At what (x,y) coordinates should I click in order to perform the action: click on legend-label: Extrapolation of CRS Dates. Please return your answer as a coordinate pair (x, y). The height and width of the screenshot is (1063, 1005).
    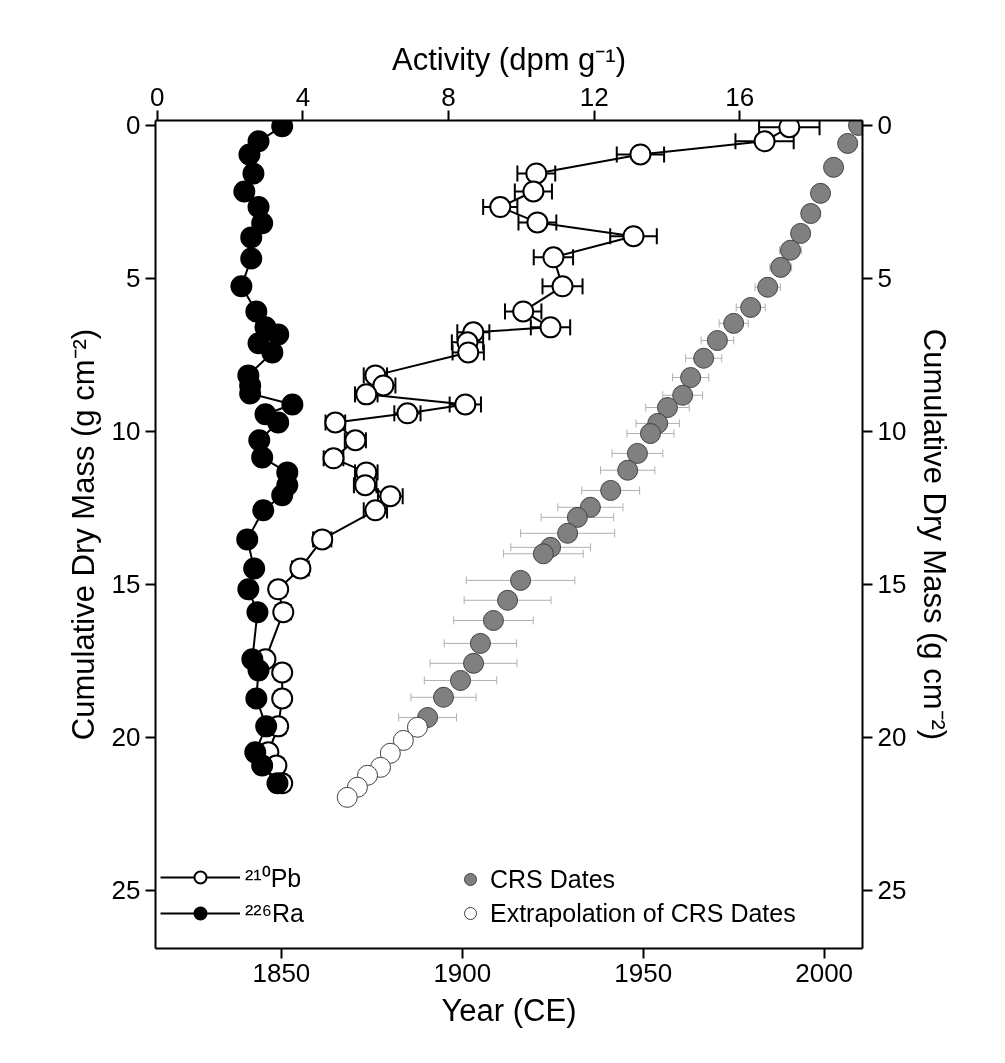
    Looking at the image, I should click on (643, 913).